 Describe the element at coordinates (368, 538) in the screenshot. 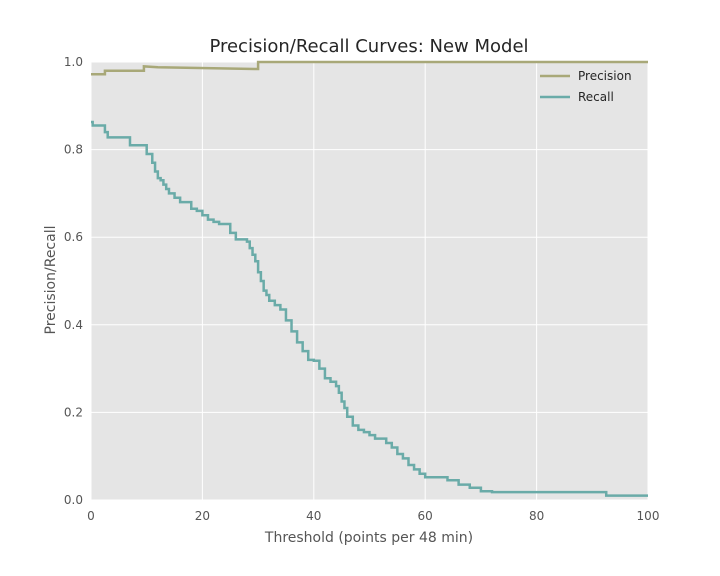

I see `x-axis-label: Threshold (points per 48 min)` at that location.